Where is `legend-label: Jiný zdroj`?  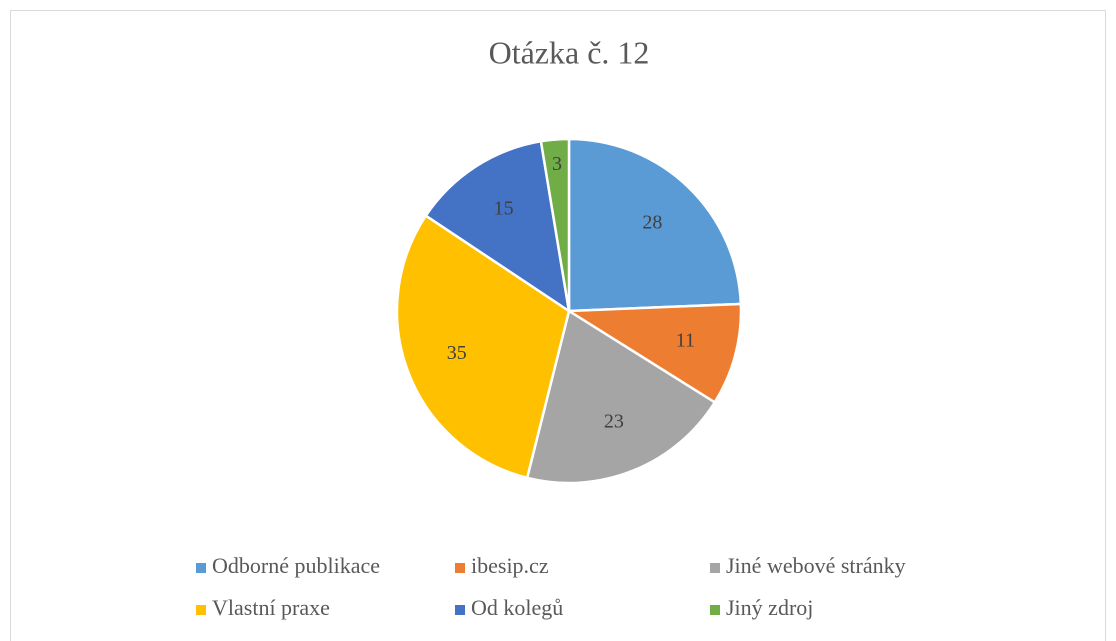
legend-label: Jiný zdroj is located at coordinates (769, 607).